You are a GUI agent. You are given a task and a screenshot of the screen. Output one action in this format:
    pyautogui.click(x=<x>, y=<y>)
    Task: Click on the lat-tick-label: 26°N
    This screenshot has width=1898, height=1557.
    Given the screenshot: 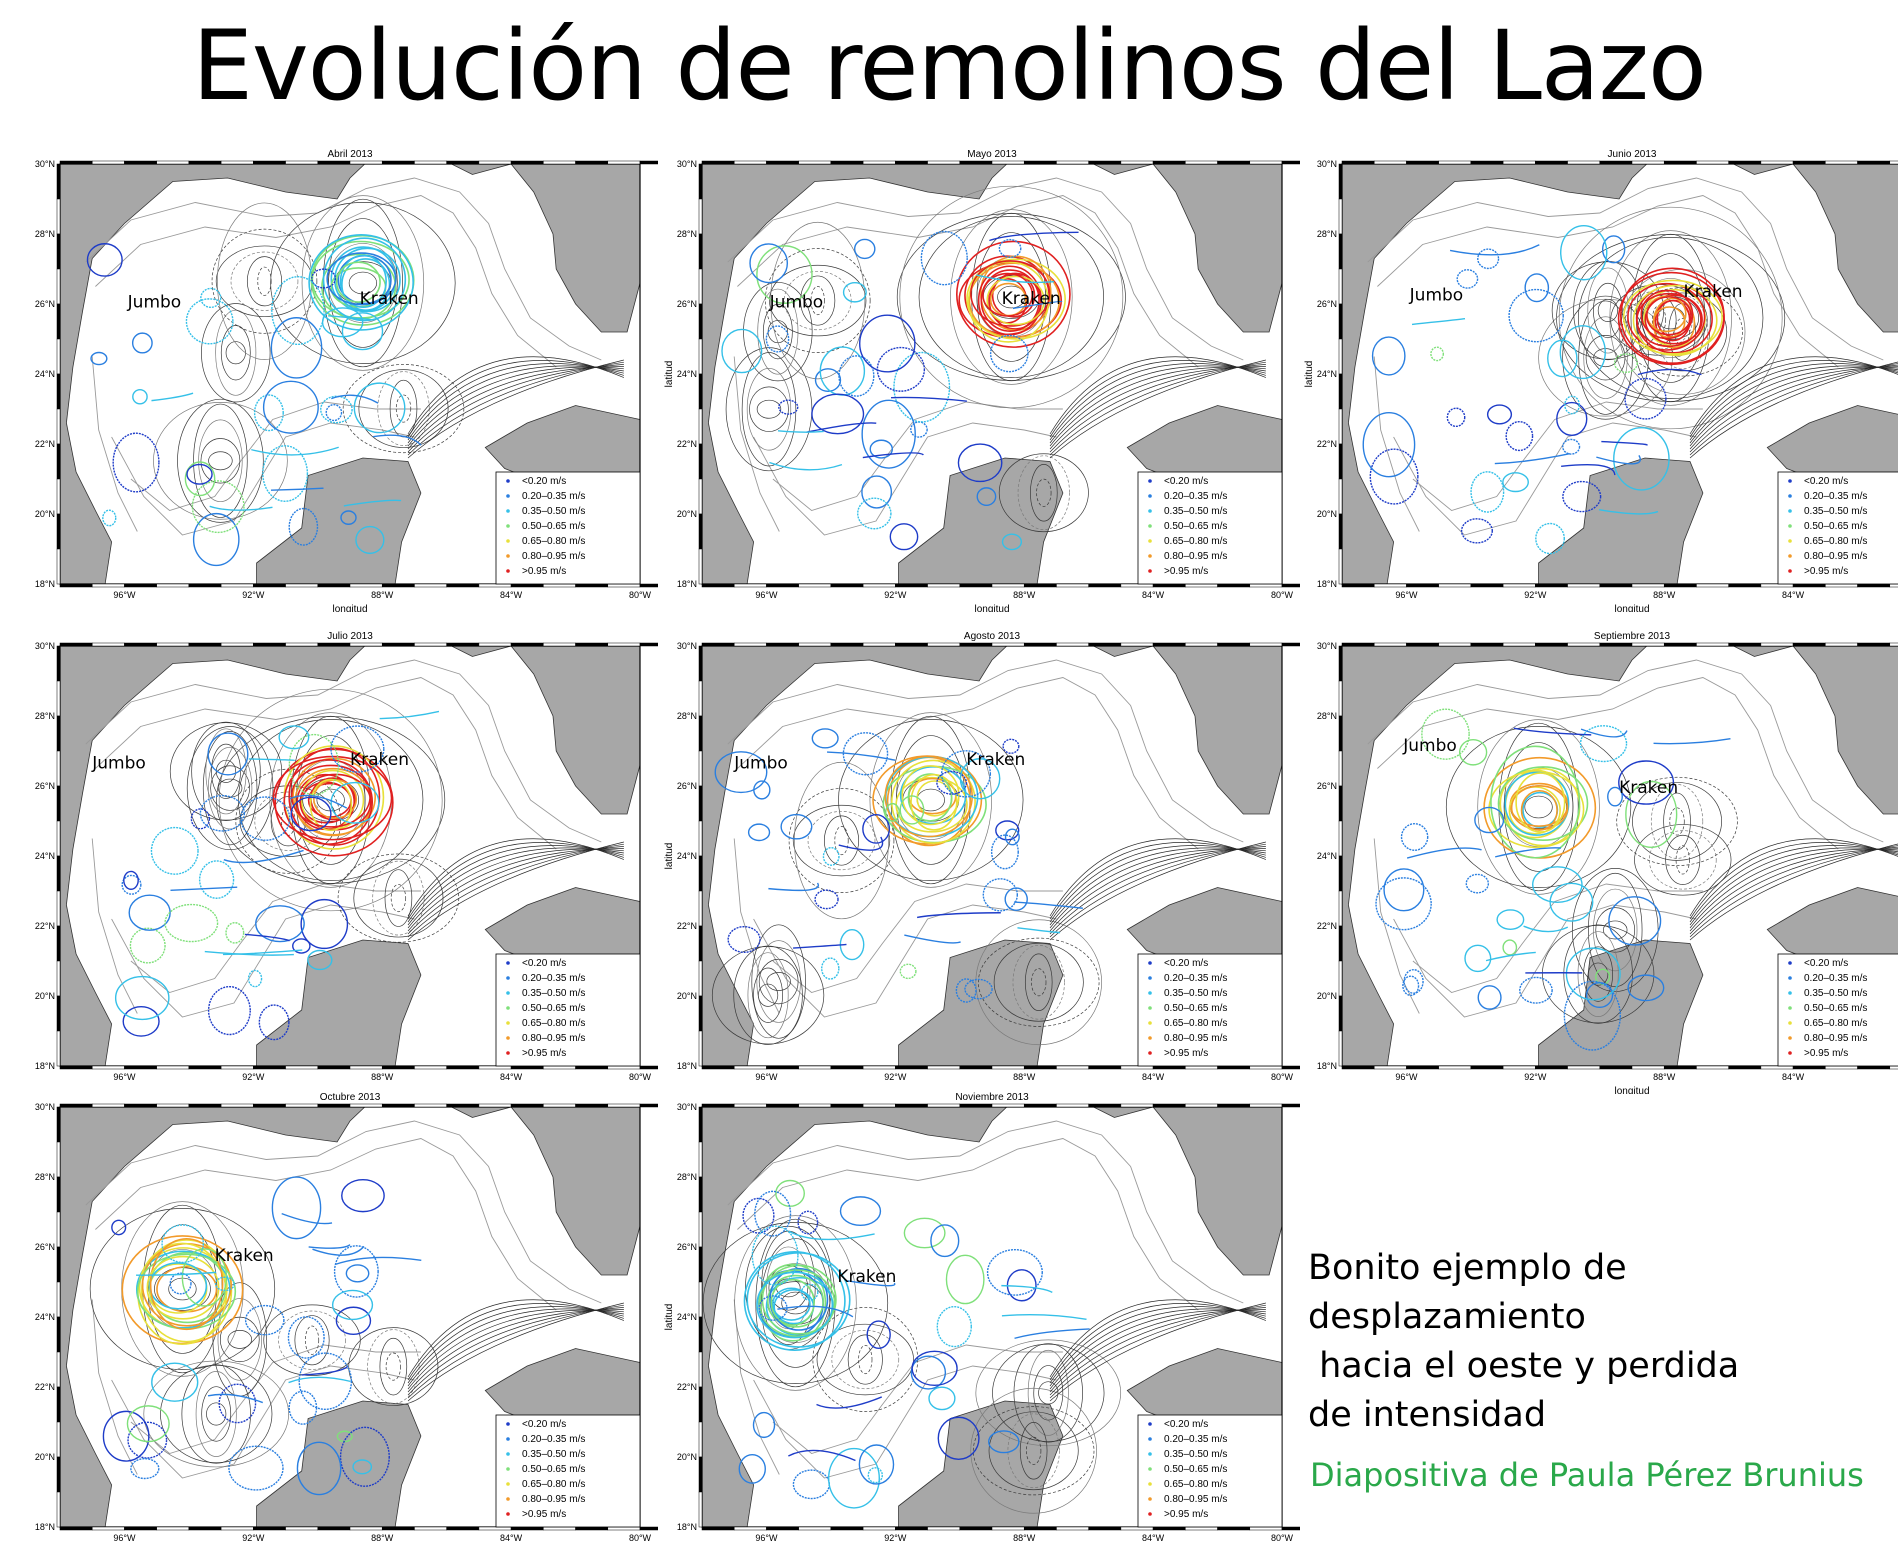 What is the action you would take?
    pyautogui.click(x=687, y=304)
    